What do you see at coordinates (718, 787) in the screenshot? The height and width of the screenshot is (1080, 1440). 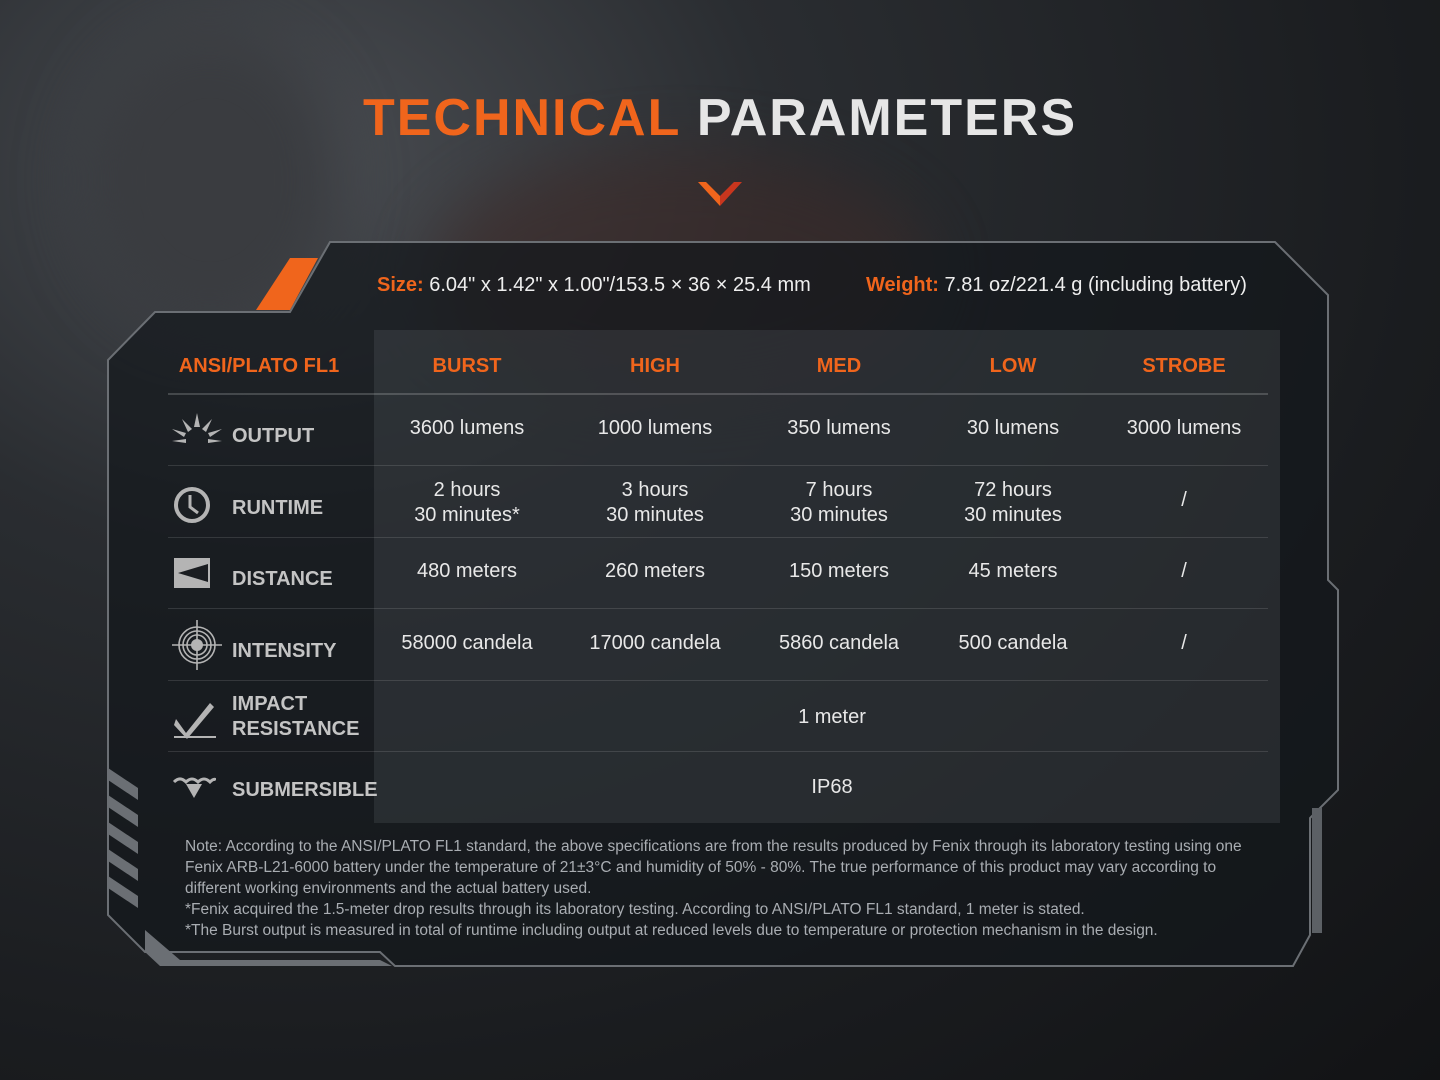 I see `table-row-submersible: SUBMERSIBLE IP68` at bounding box center [718, 787].